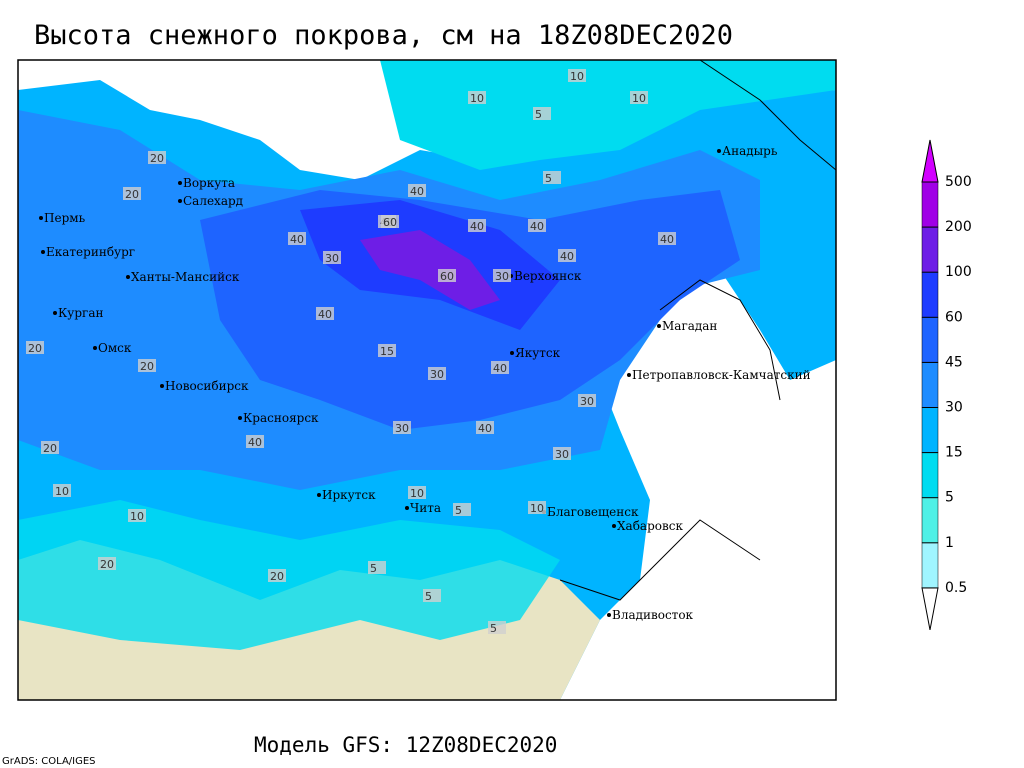 The height and width of the screenshot is (768, 1024). What do you see at coordinates (538, 353) in the screenshot?
I see `city-label: Якутск` at bounding box center [538, 353].